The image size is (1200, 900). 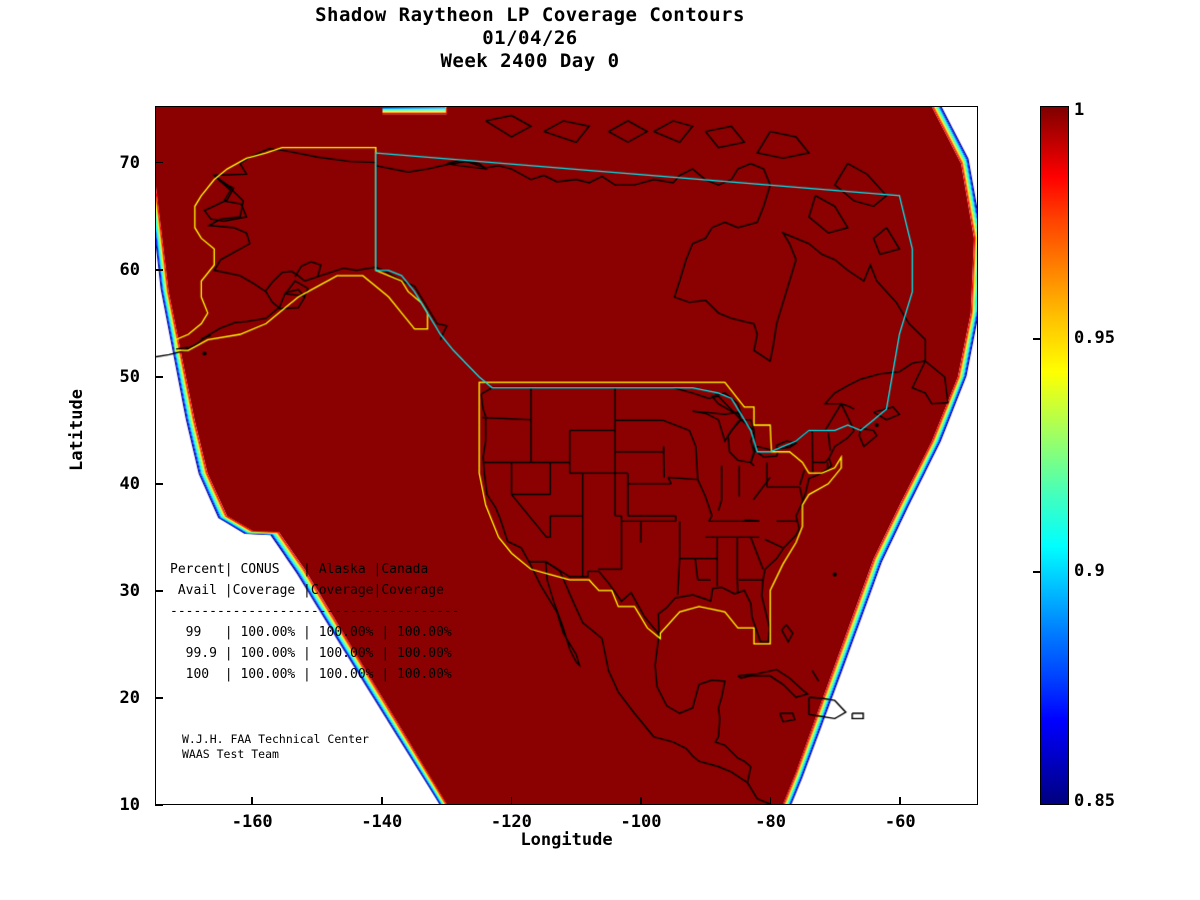 I want to click on y-tick-label: 30, so click(x=129, y=590).